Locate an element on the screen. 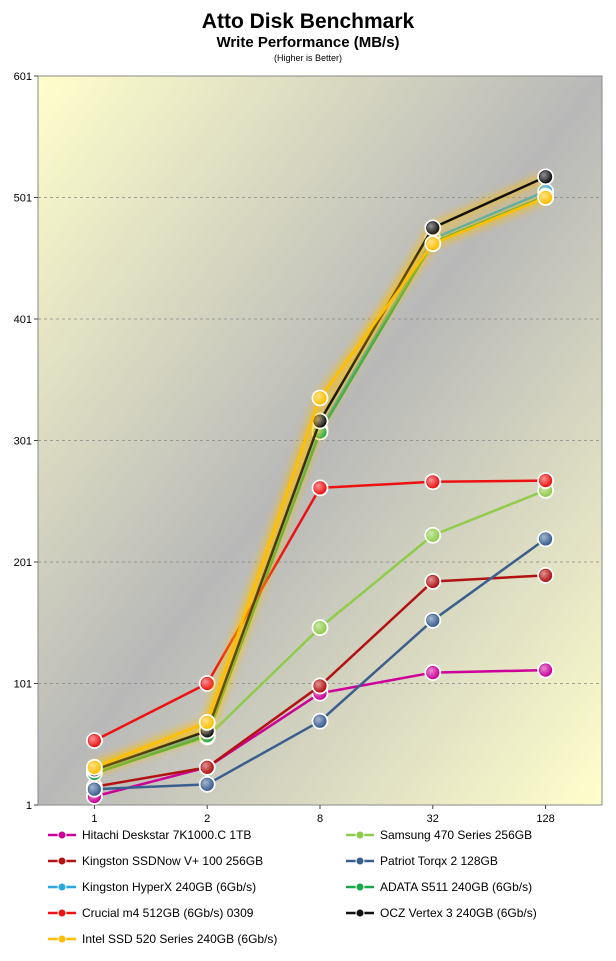  x-tick-label: 32 is located at coordinates (433, 819).